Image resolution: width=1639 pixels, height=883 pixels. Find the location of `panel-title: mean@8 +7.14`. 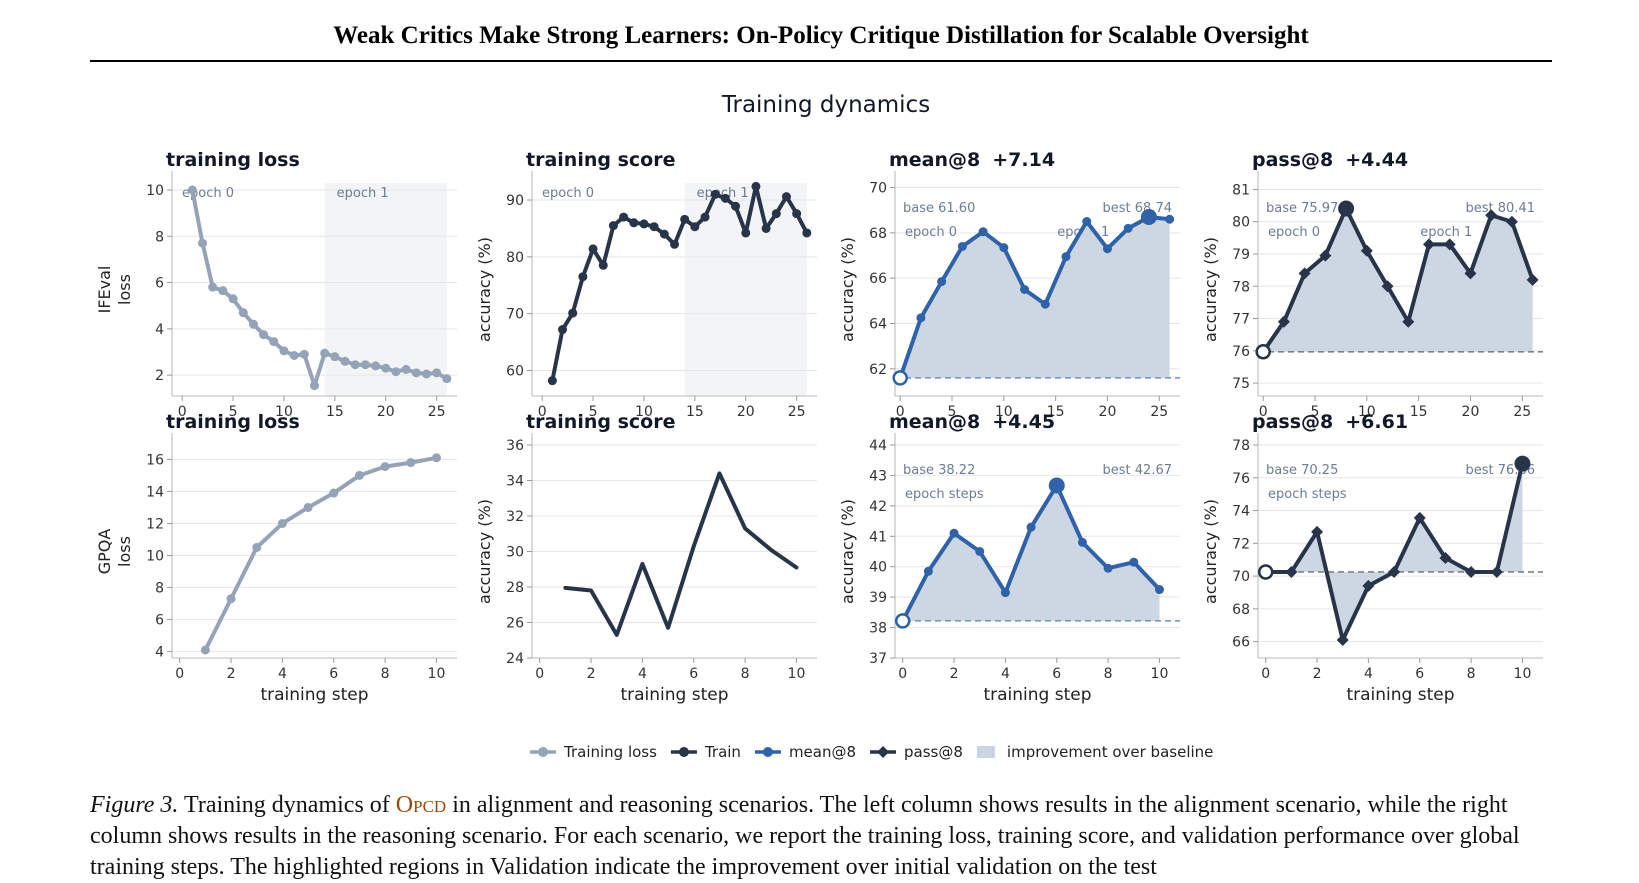

panel-title: mean@8 +7.14 is located at coordinates (972, 160).